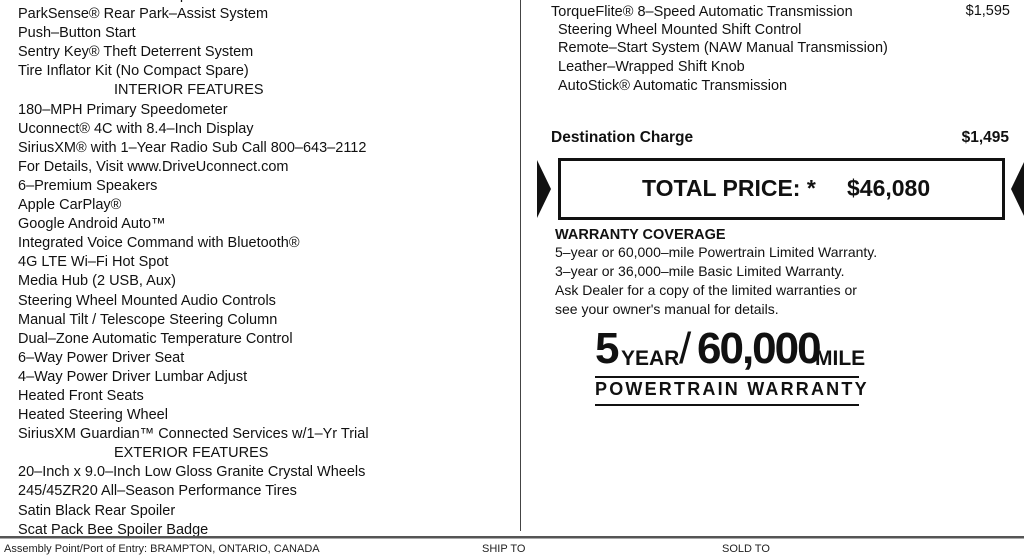 The height and width of the screenshot is (555, 1024). Describe the element at coordinates (123, 109) in the screenshot. I see `feature-item: 180–MPH Primary Speedometer` at that location.